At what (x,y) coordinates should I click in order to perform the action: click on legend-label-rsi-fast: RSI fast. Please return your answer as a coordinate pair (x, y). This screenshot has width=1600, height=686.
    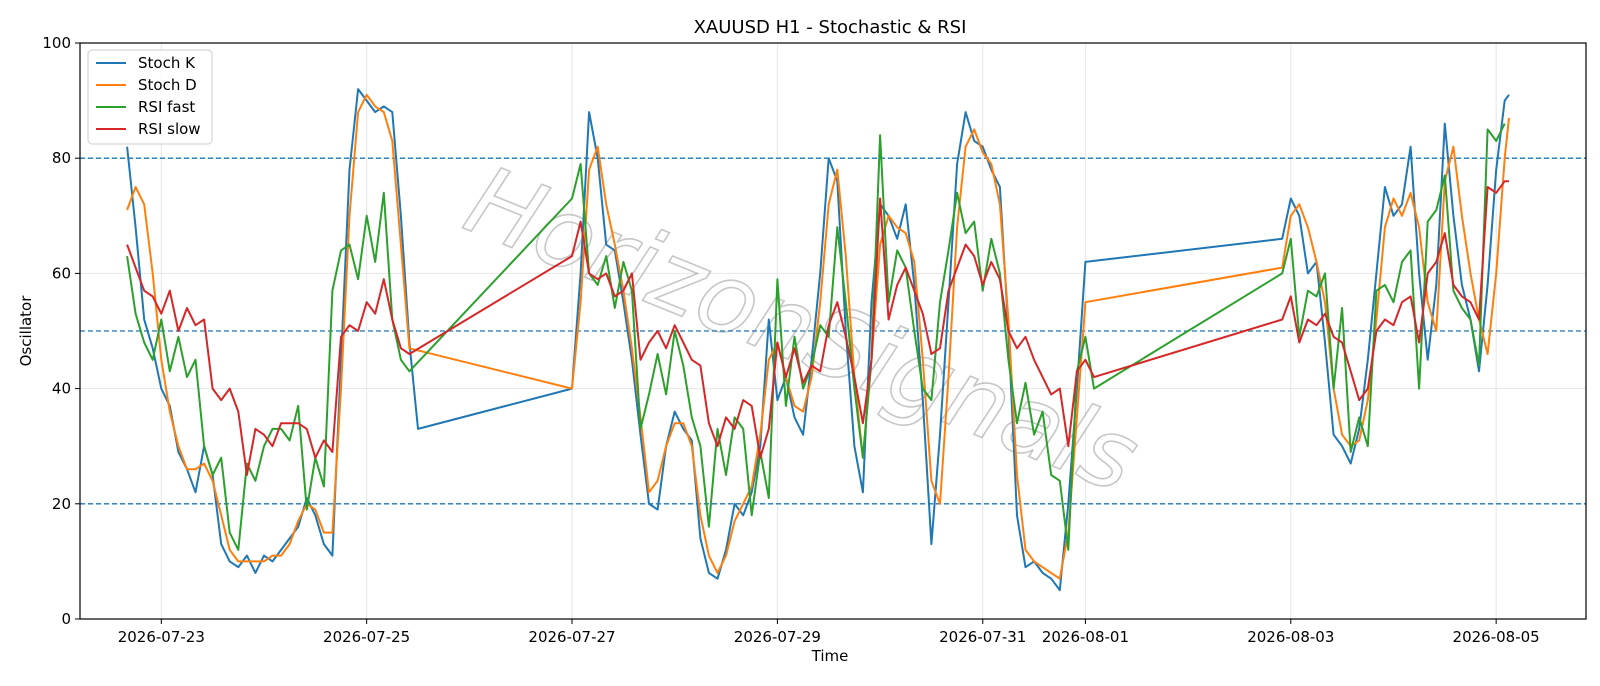
    Looking at the image, I should click on (166, 107).